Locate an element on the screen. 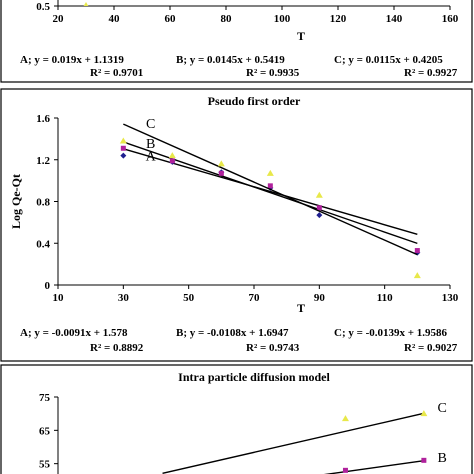 The image size is (474, 474). equation-1: B; y = -0.0108x + 1.6947 is located at coordinates (232, 333).